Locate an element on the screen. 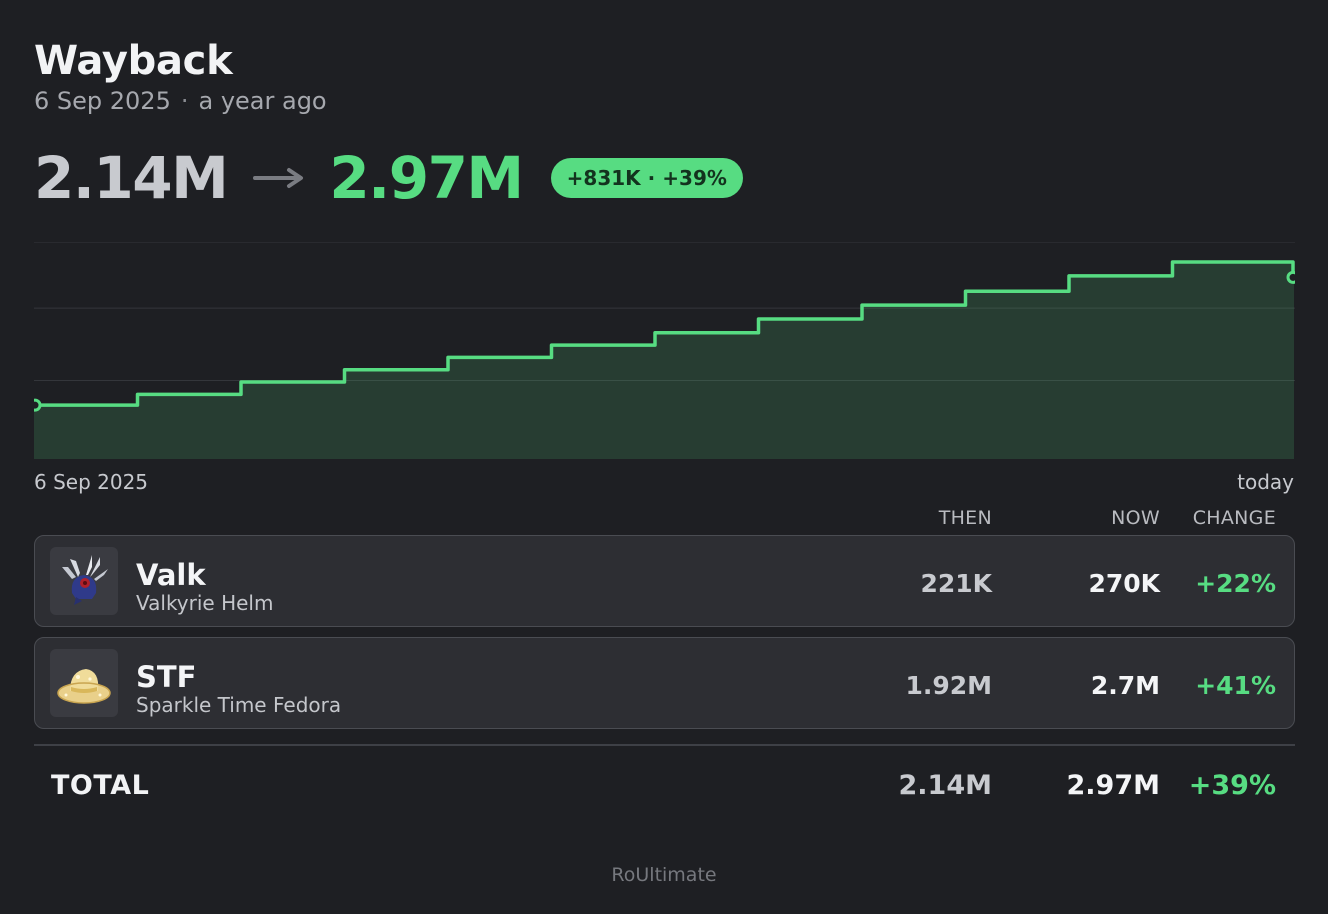 This screenshot has width=1328, height=914. item-name: STF is located at coordinates (166, 677).